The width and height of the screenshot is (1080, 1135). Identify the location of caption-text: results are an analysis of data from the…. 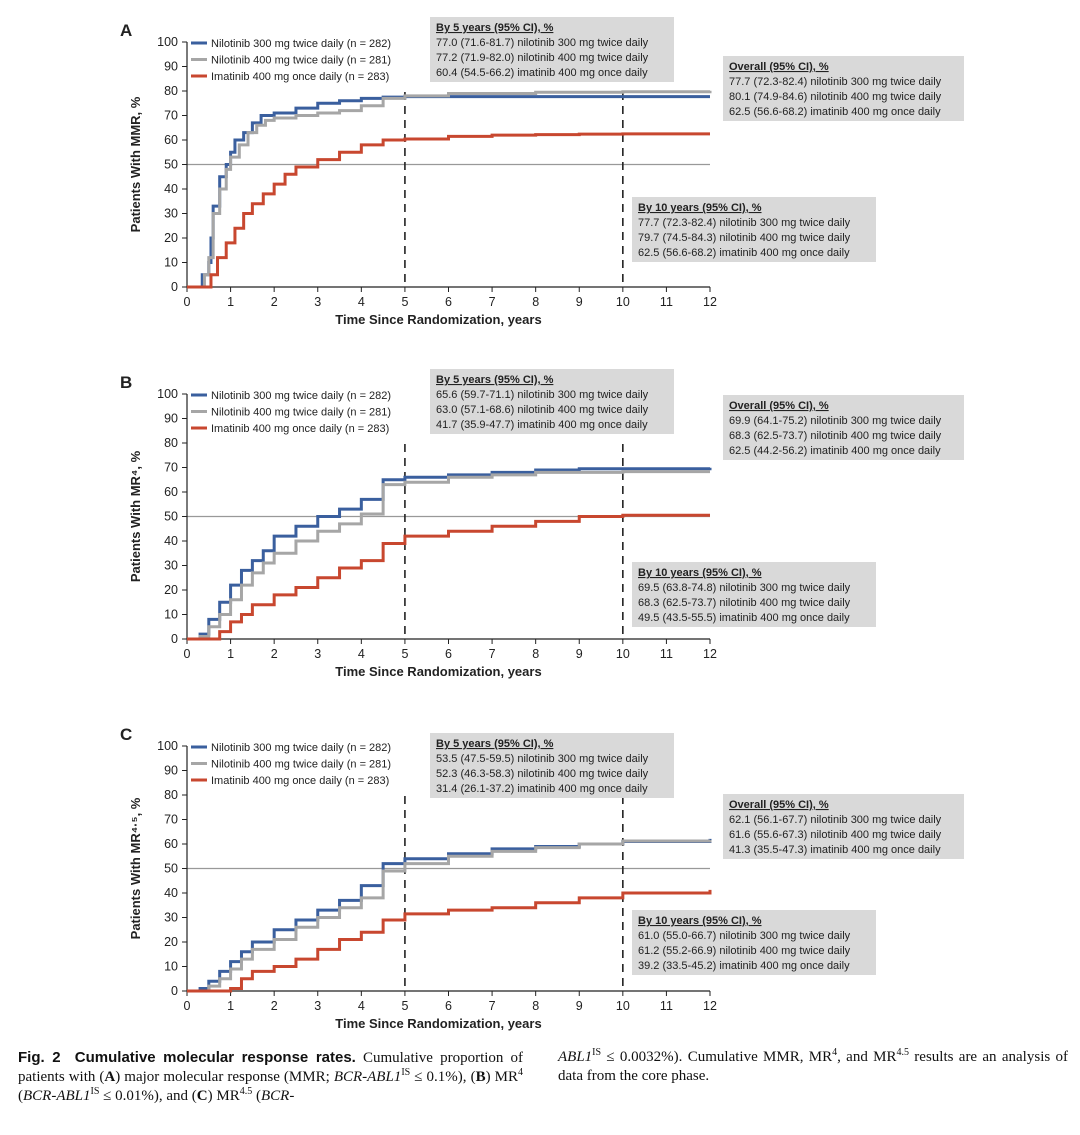
(813, 1066).